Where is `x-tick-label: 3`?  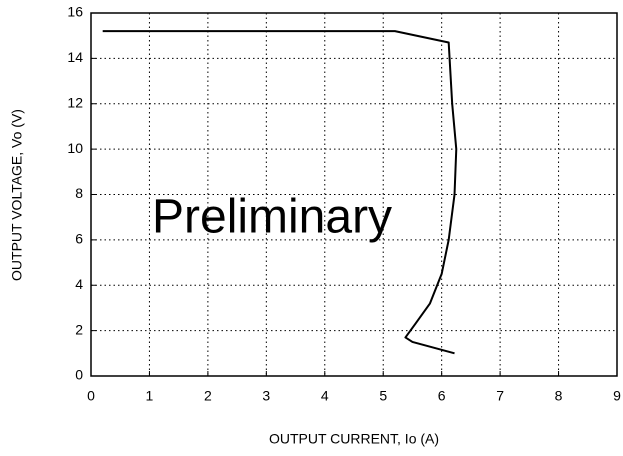
x-tick-label: 3 is located at coordinates (266, 396).